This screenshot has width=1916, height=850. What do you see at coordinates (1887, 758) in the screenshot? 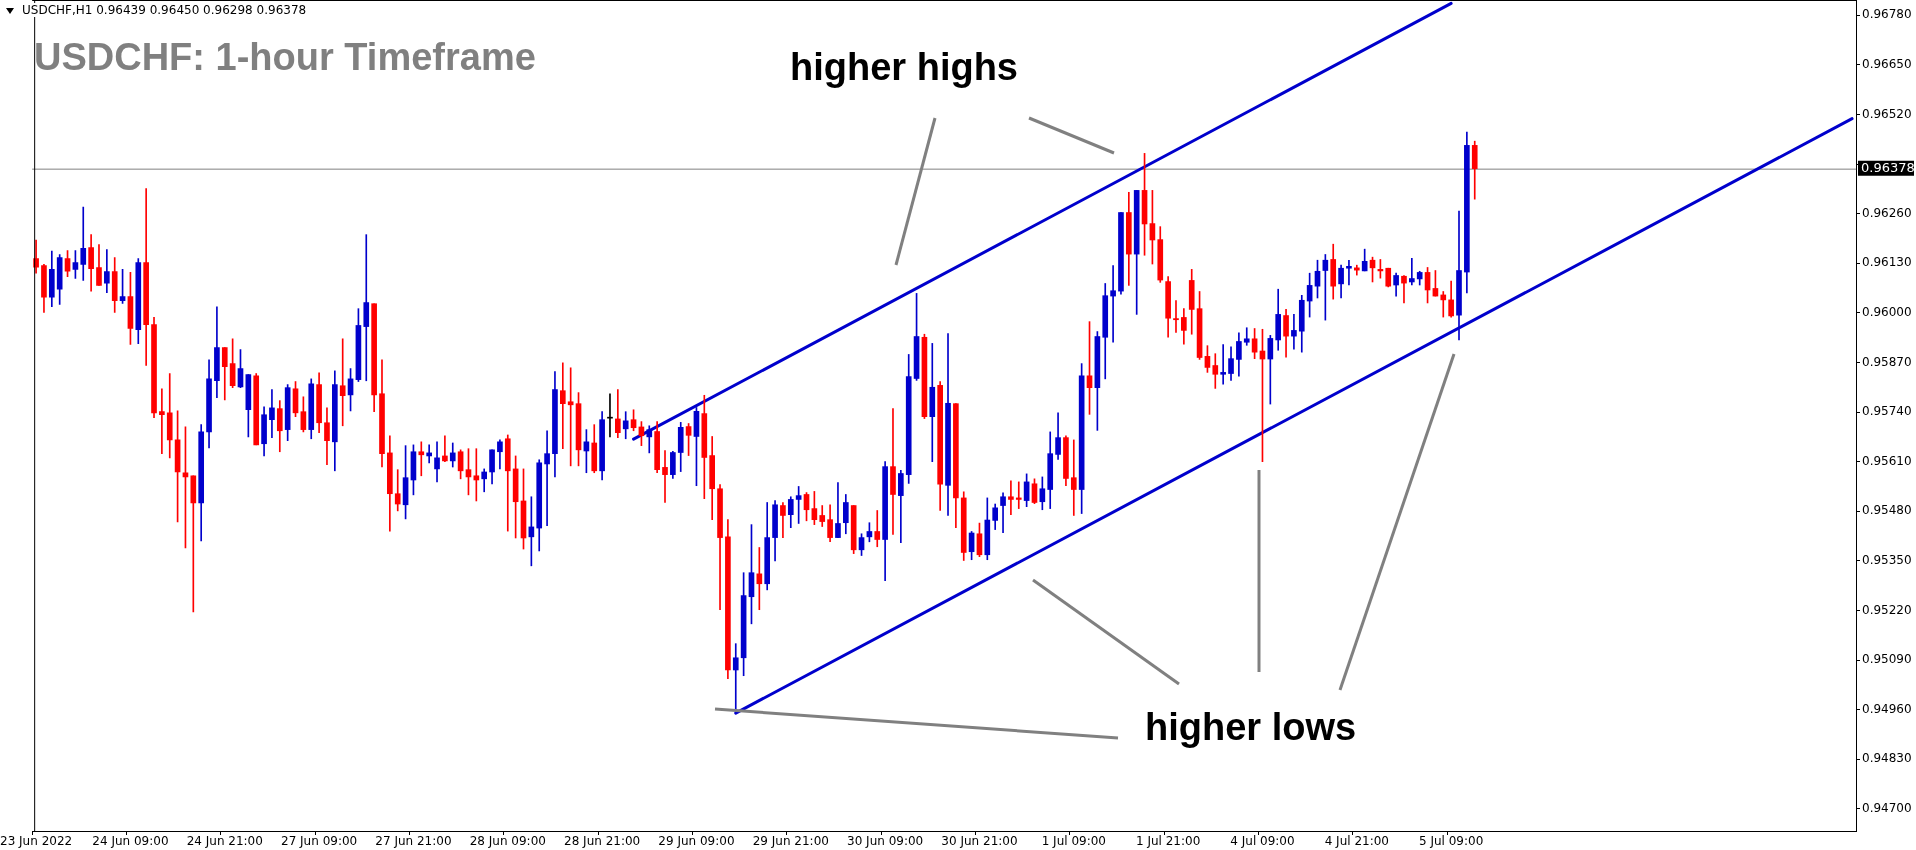
I see `y-tick-label: 0.94830` at bounding box center [1887, 758].